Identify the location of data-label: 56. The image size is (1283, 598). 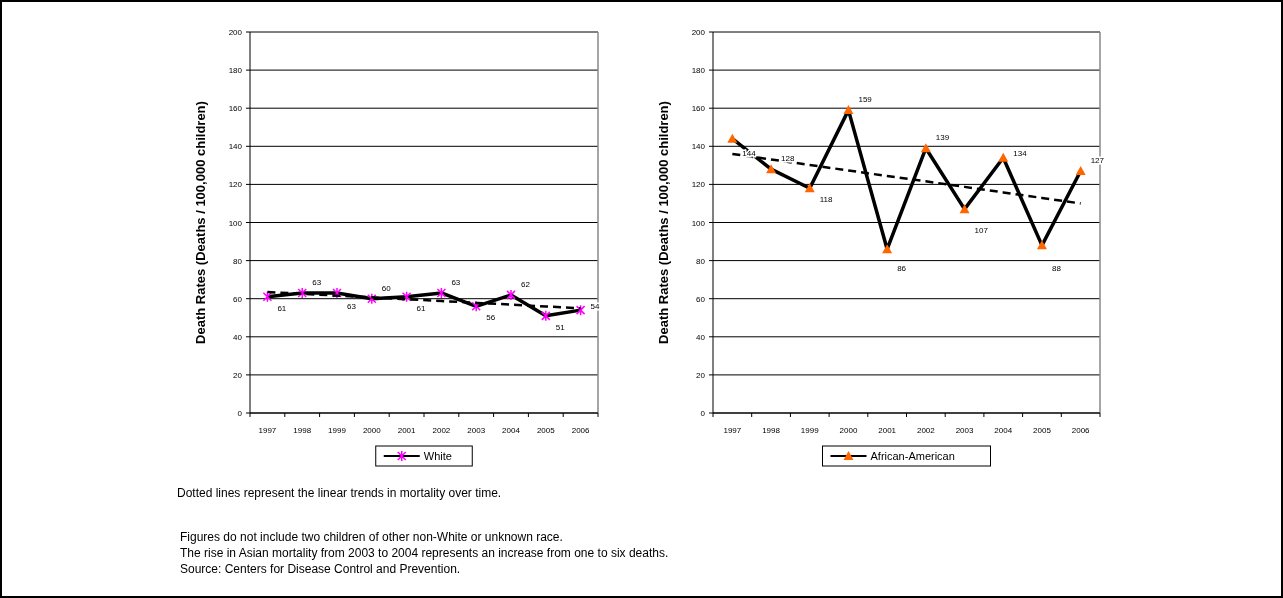
(491, 318).